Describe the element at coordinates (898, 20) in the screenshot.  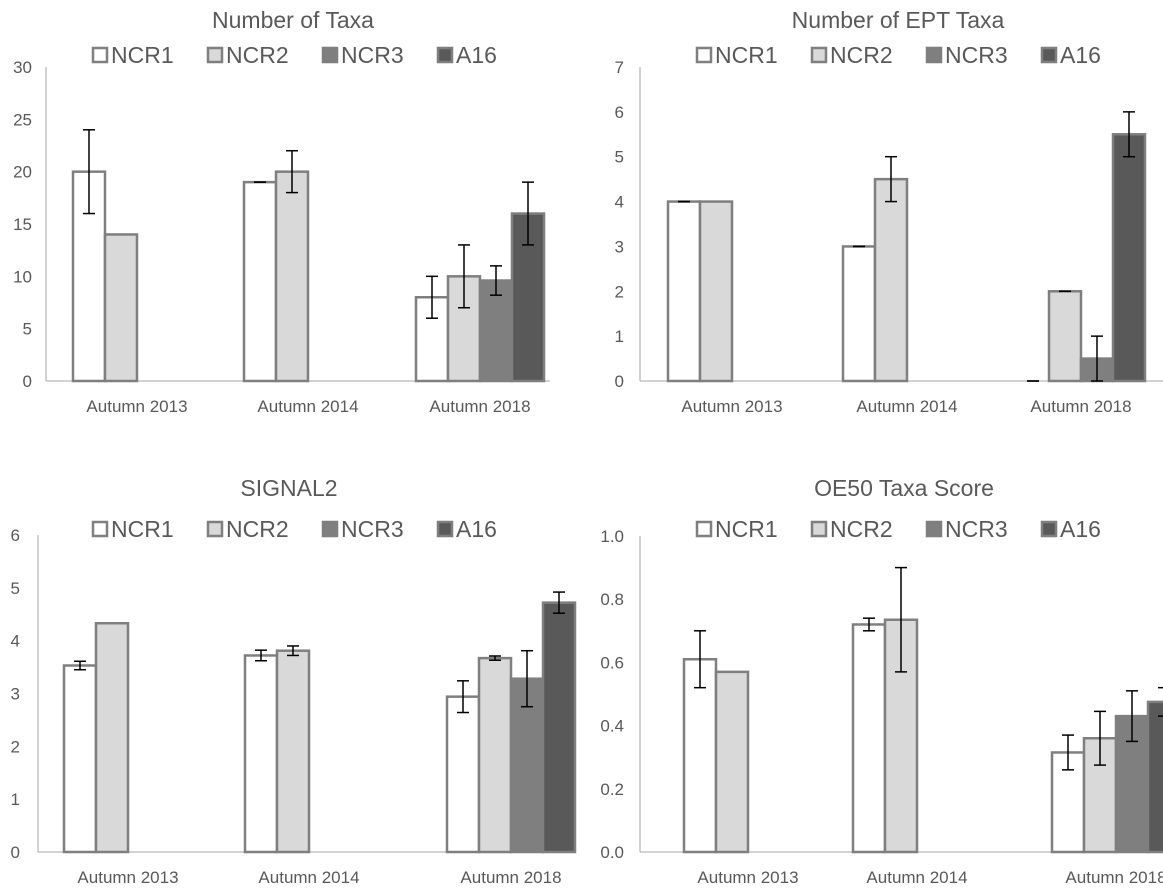
I see `chart-title: Number of EPT Taxa` at that location.